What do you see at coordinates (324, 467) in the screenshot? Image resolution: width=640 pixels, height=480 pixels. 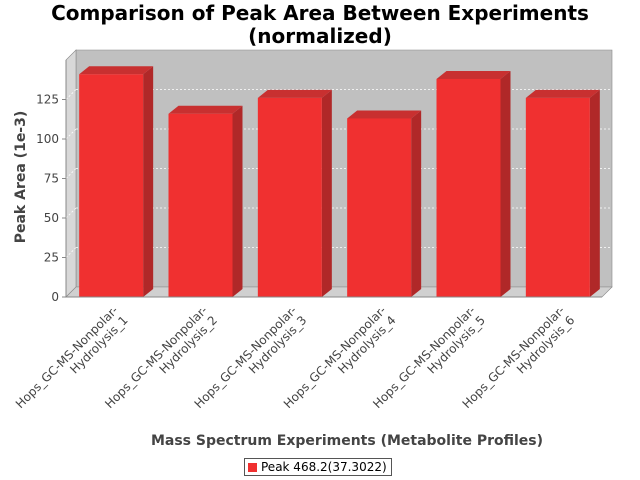 I see `legend-label: Peak 468.2(37.3022)` at bounding box center [324, 467].